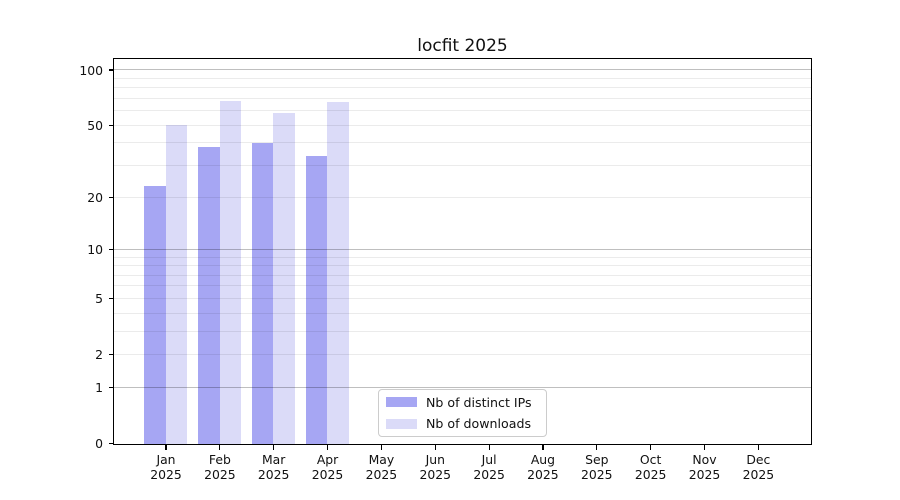 The height and width of the screenshot is (500, 900). Describe the element at coordinates (95, 125) in the screenshot. I see `y-tick-label: 50` at that location.